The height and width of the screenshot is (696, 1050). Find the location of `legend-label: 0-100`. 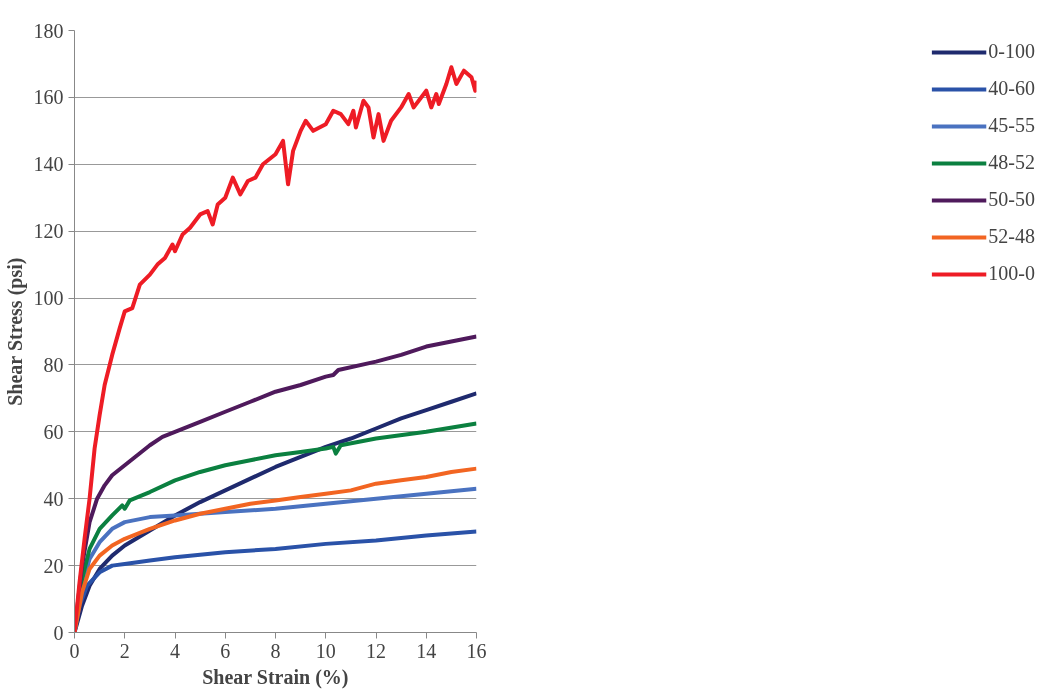

legend-label: 0-100 is located at coordinates (1011, 51).